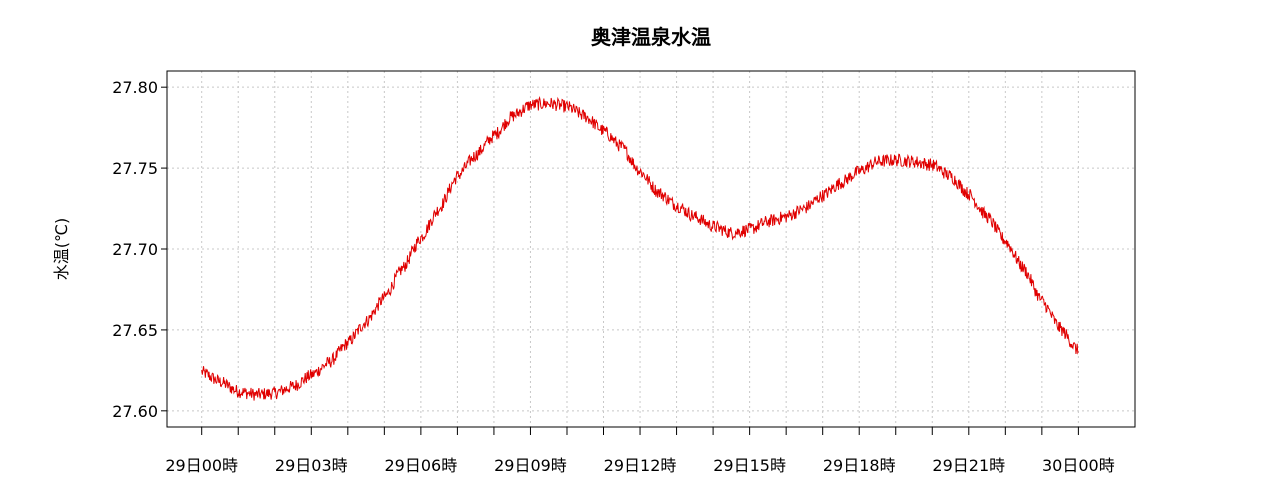 The width and height of the screenshot is (1280, 500). I want to click on x-tick-label: 29日21時, so click(968, 465).